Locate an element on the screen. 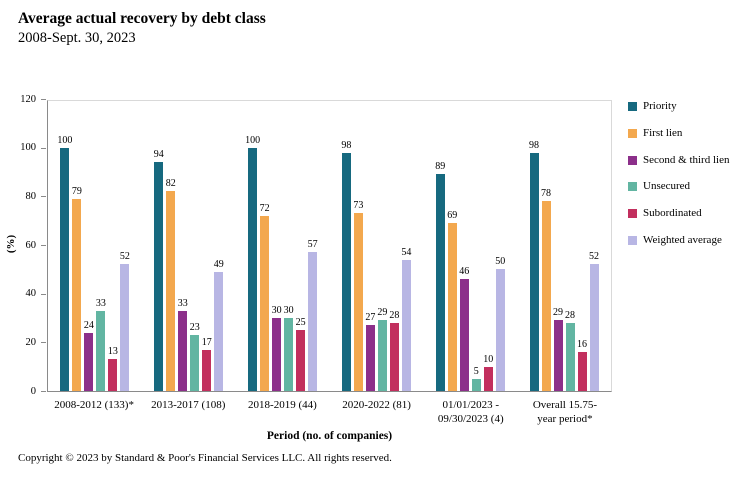 Image resolution: width=750 pixels, height=477 pixels. bar-value-label: 27 is located at coordinates (370, 318).